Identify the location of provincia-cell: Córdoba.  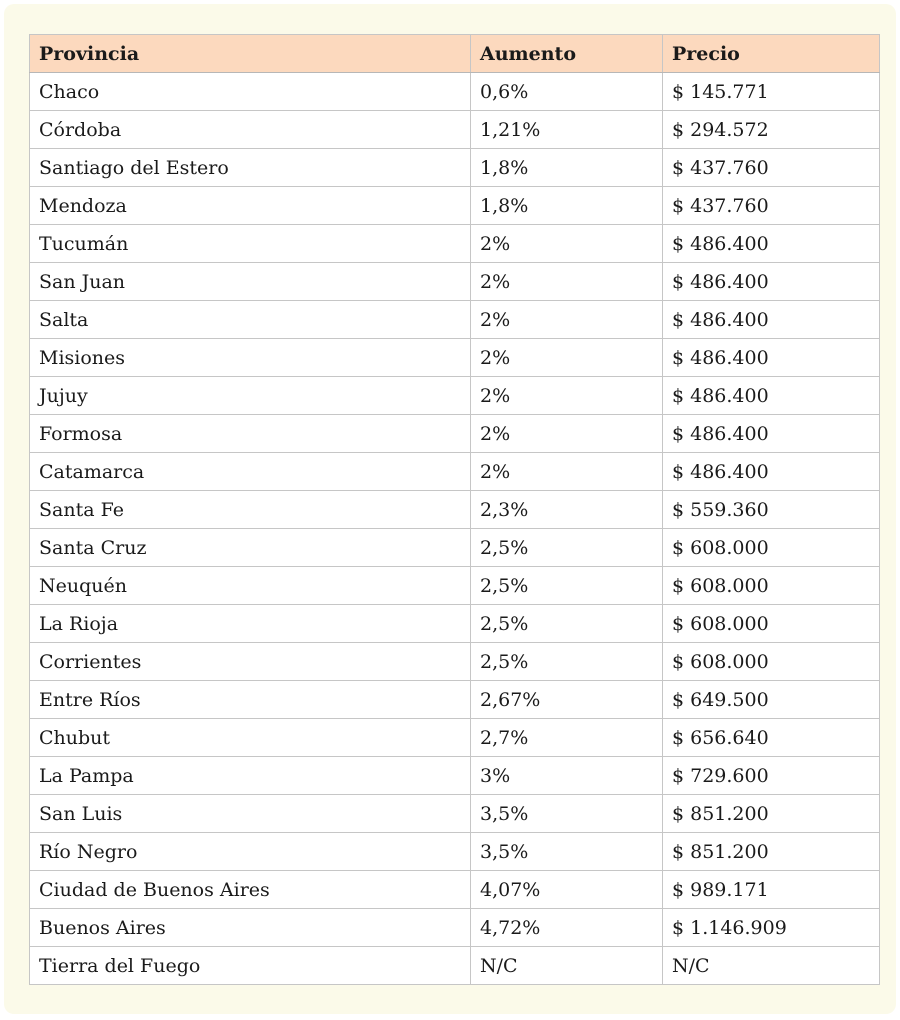
(250, 129).